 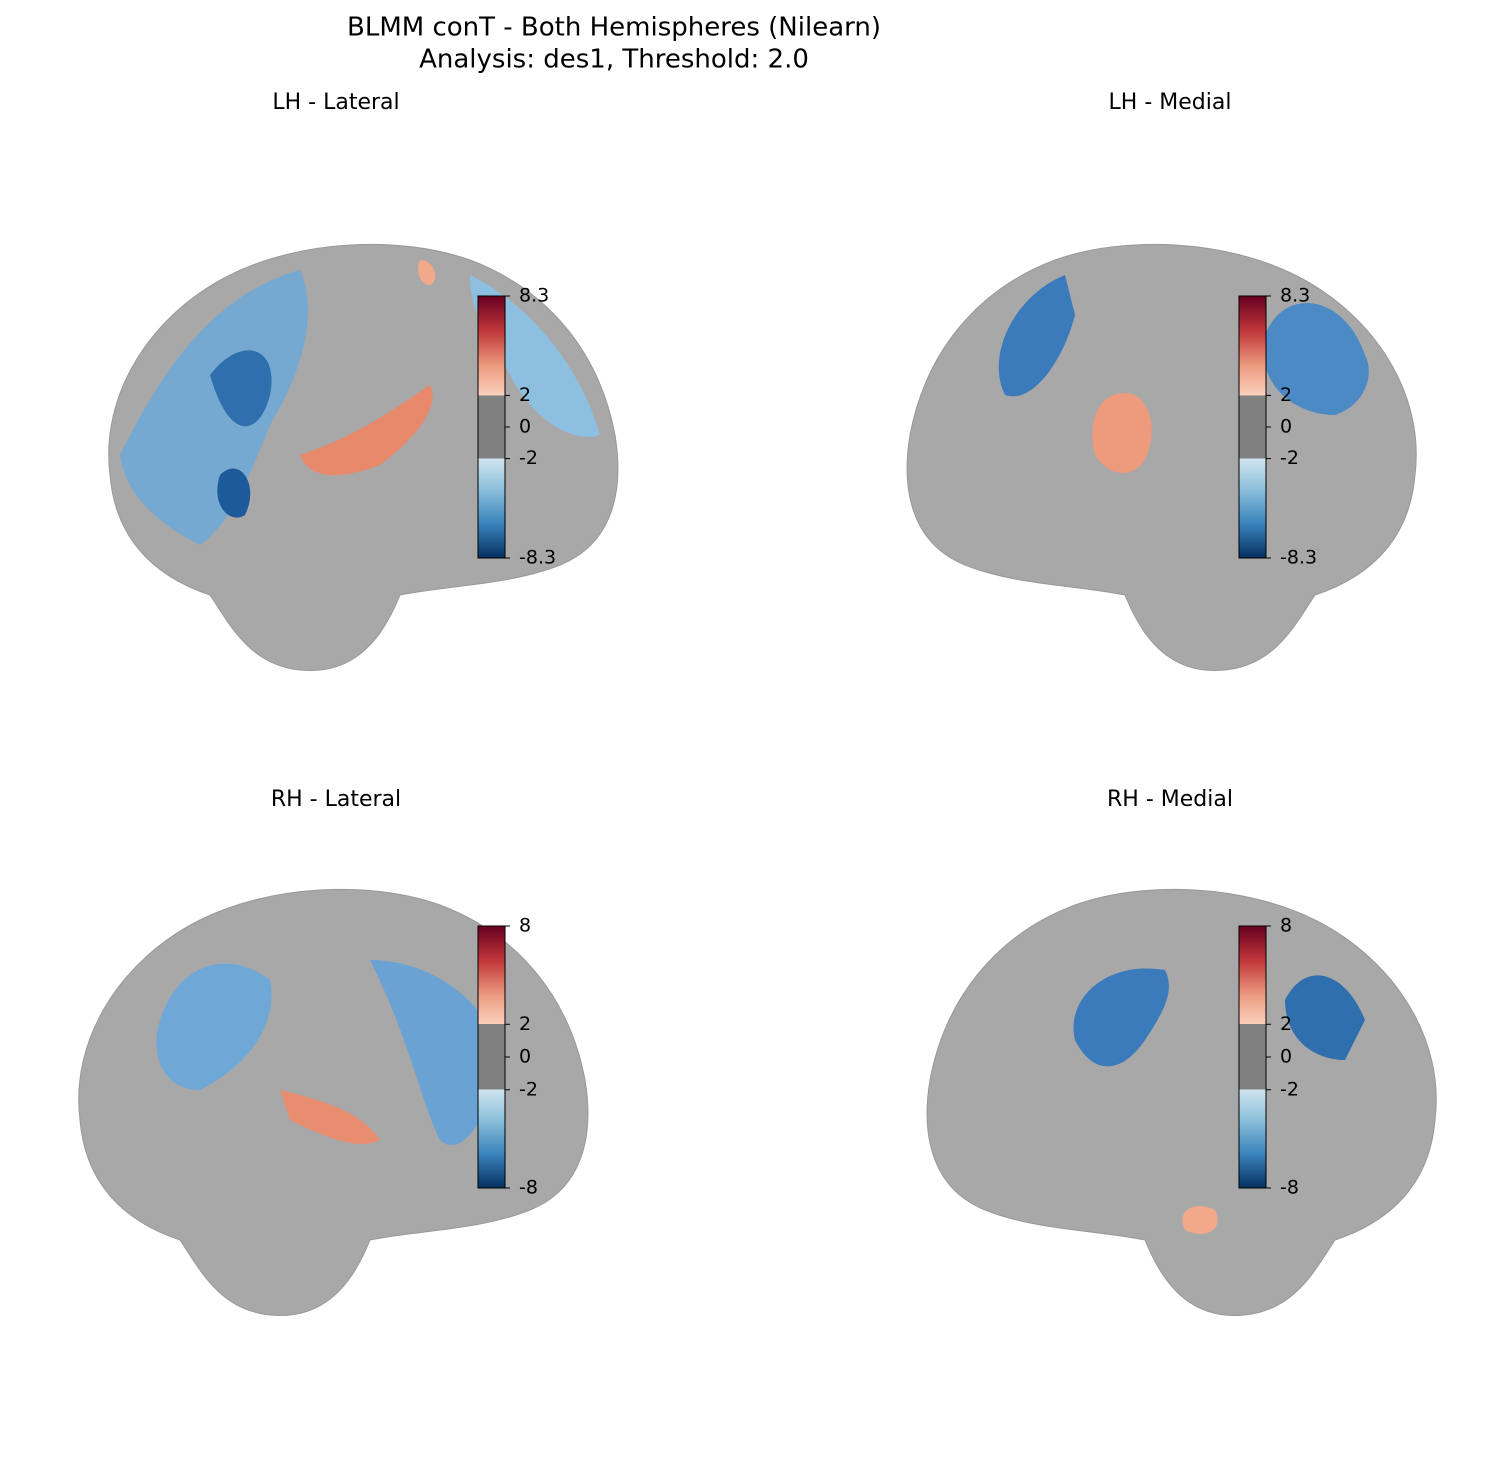 I want to click on panel-title: RH - Lateral, so click(x=336, y=799).